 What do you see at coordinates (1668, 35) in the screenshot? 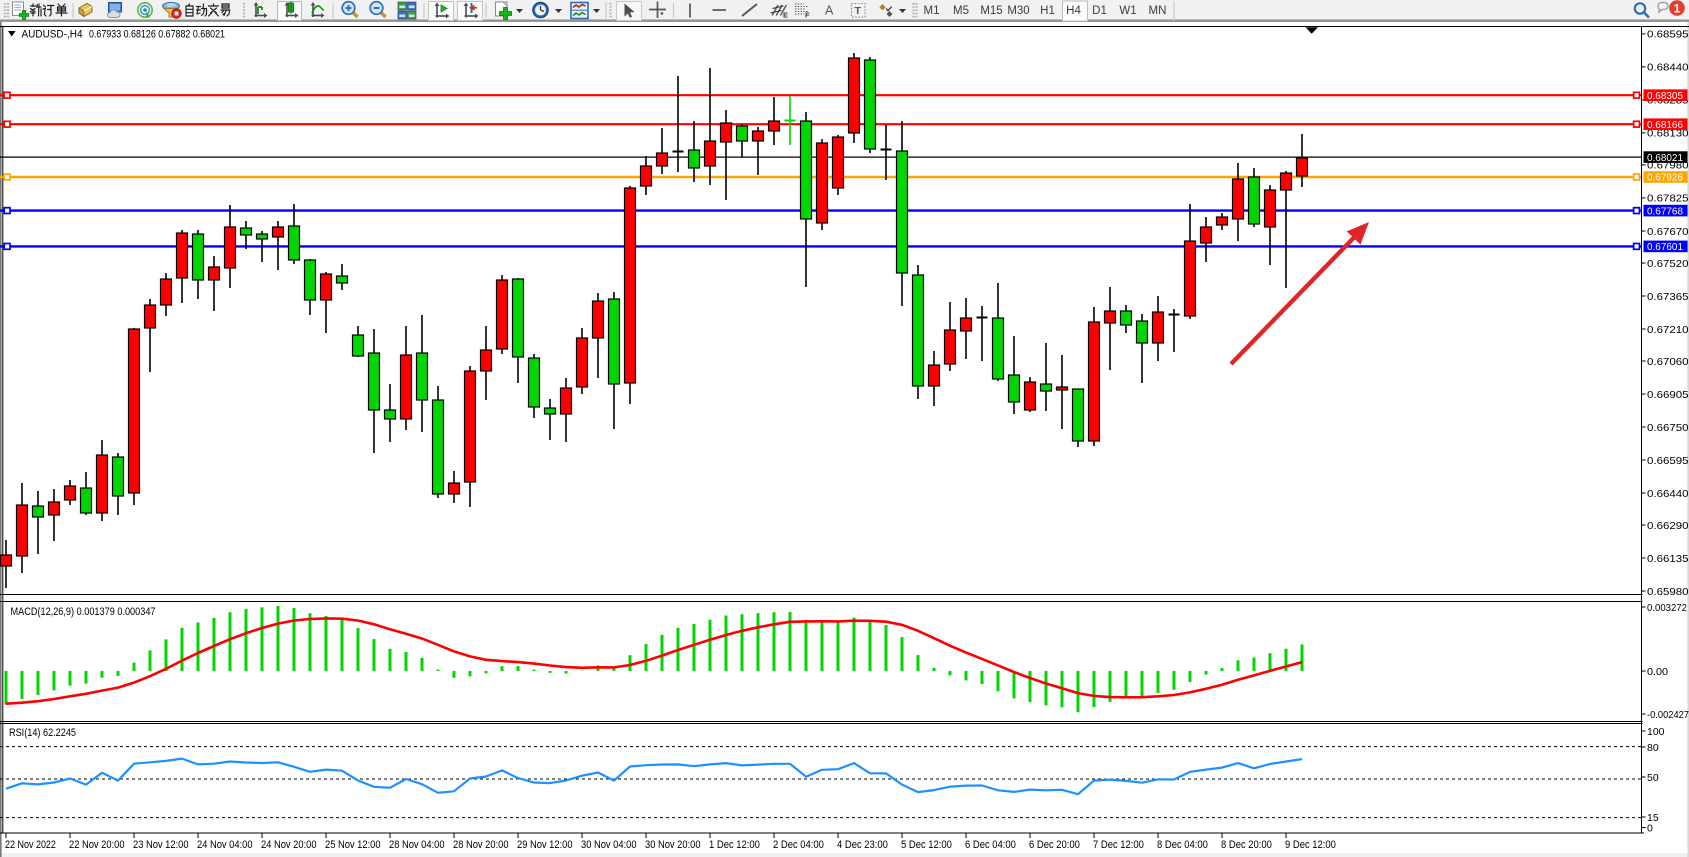
I see `svg-text: 0.68595` at bounding box center [1668, 35].